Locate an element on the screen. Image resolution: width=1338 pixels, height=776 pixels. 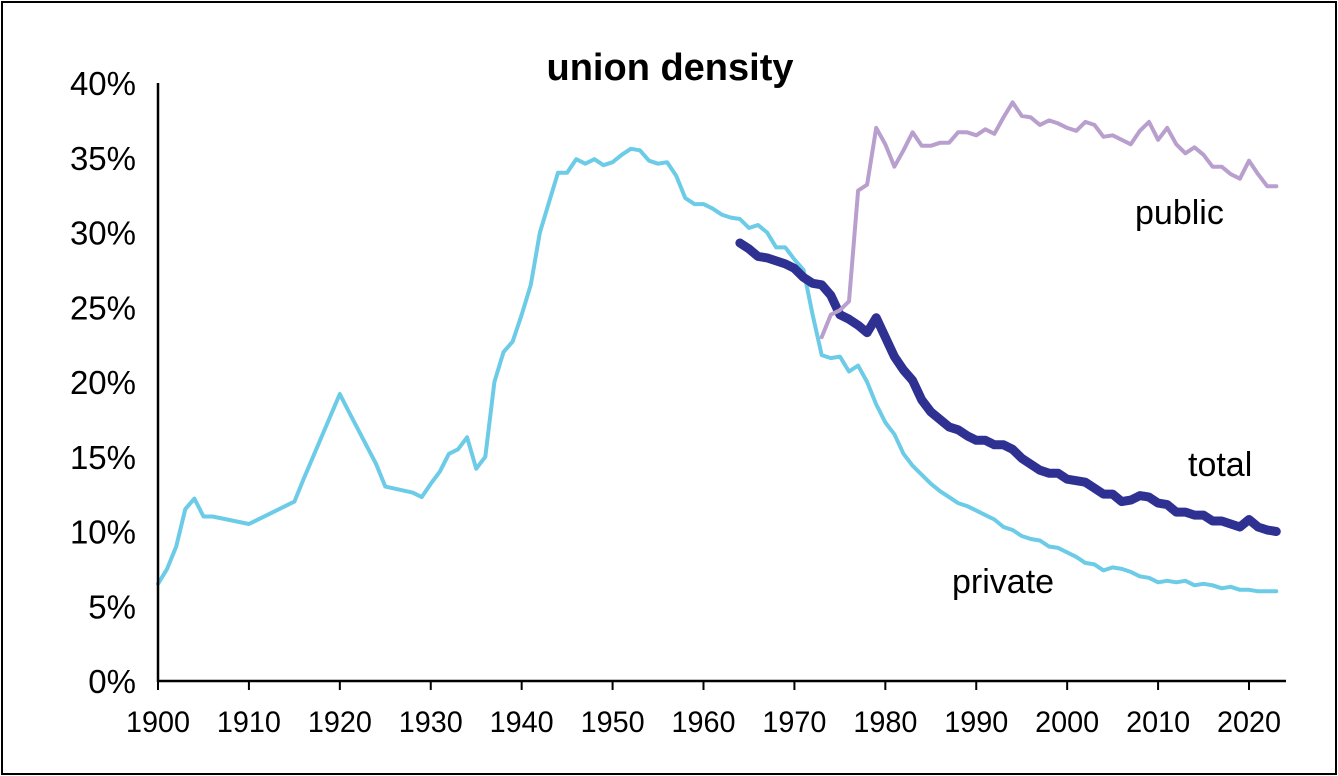
label-public: public is located at coordinates (1179, 213).